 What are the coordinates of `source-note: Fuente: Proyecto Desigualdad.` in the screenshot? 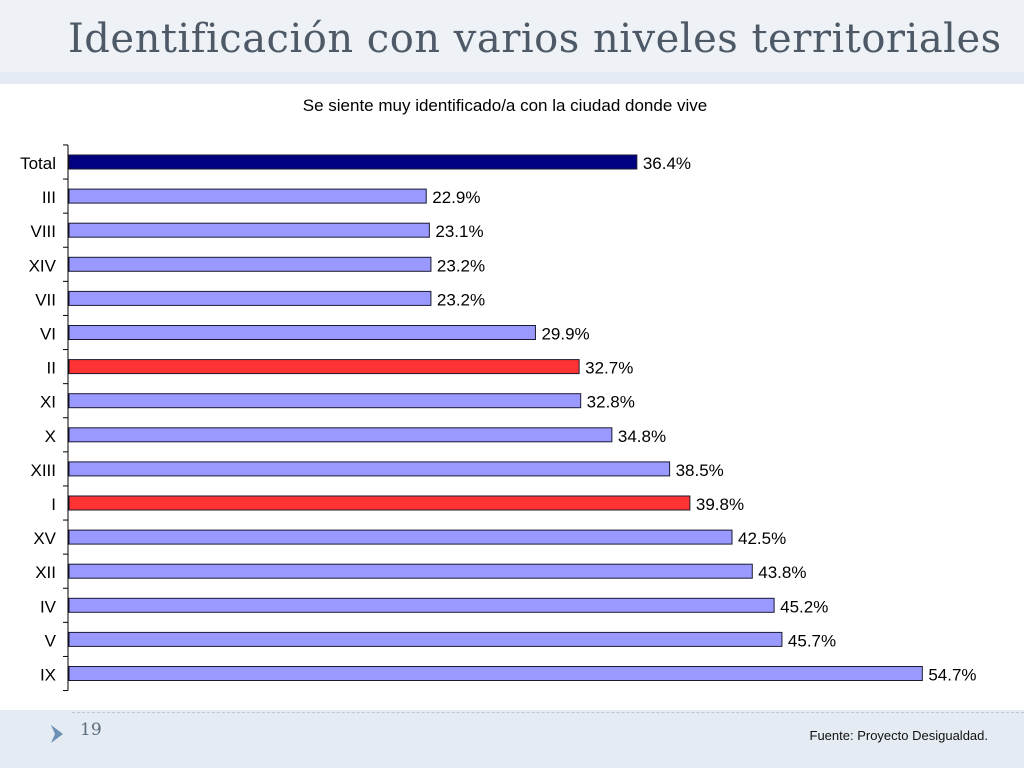 It's located at (899, 735).